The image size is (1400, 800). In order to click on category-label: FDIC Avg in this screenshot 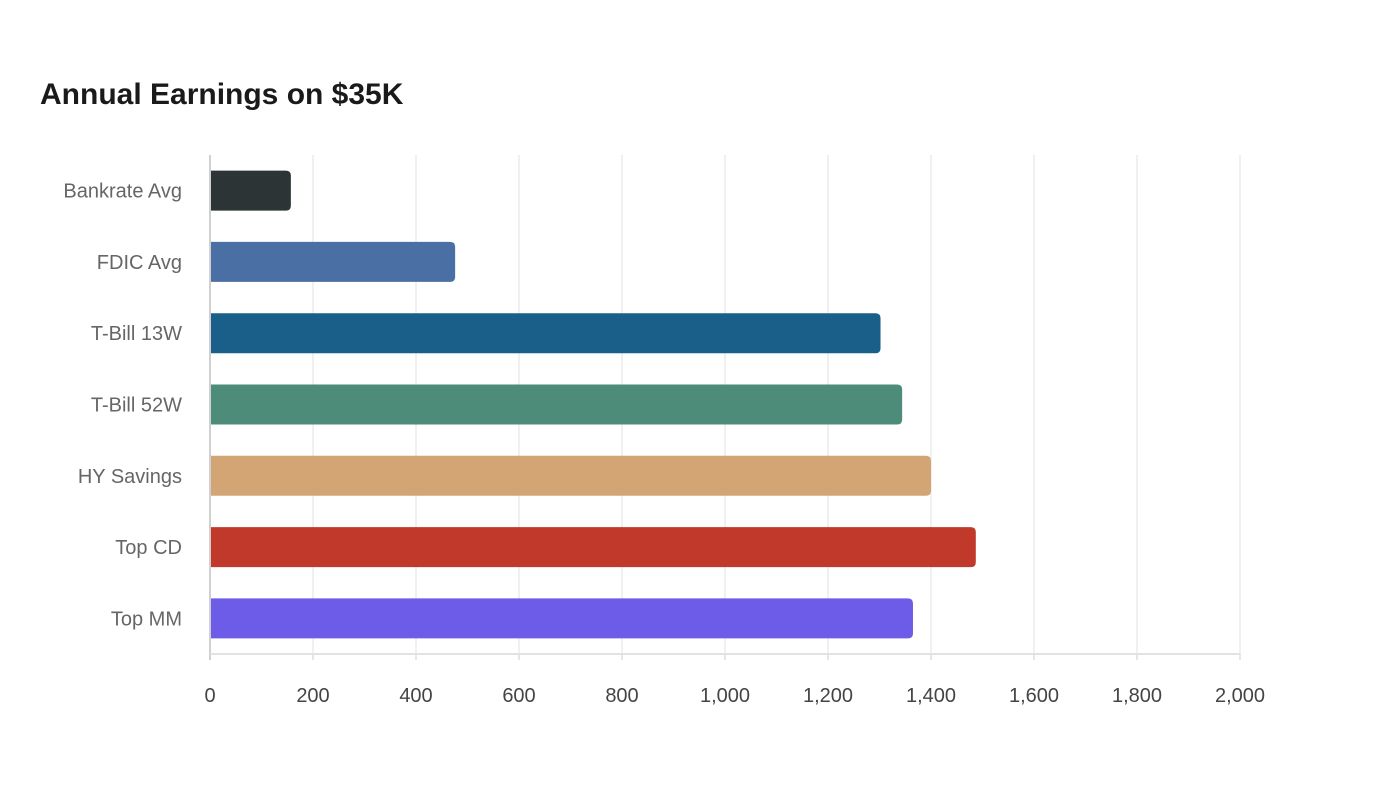, I will do `click(139, 263)`.